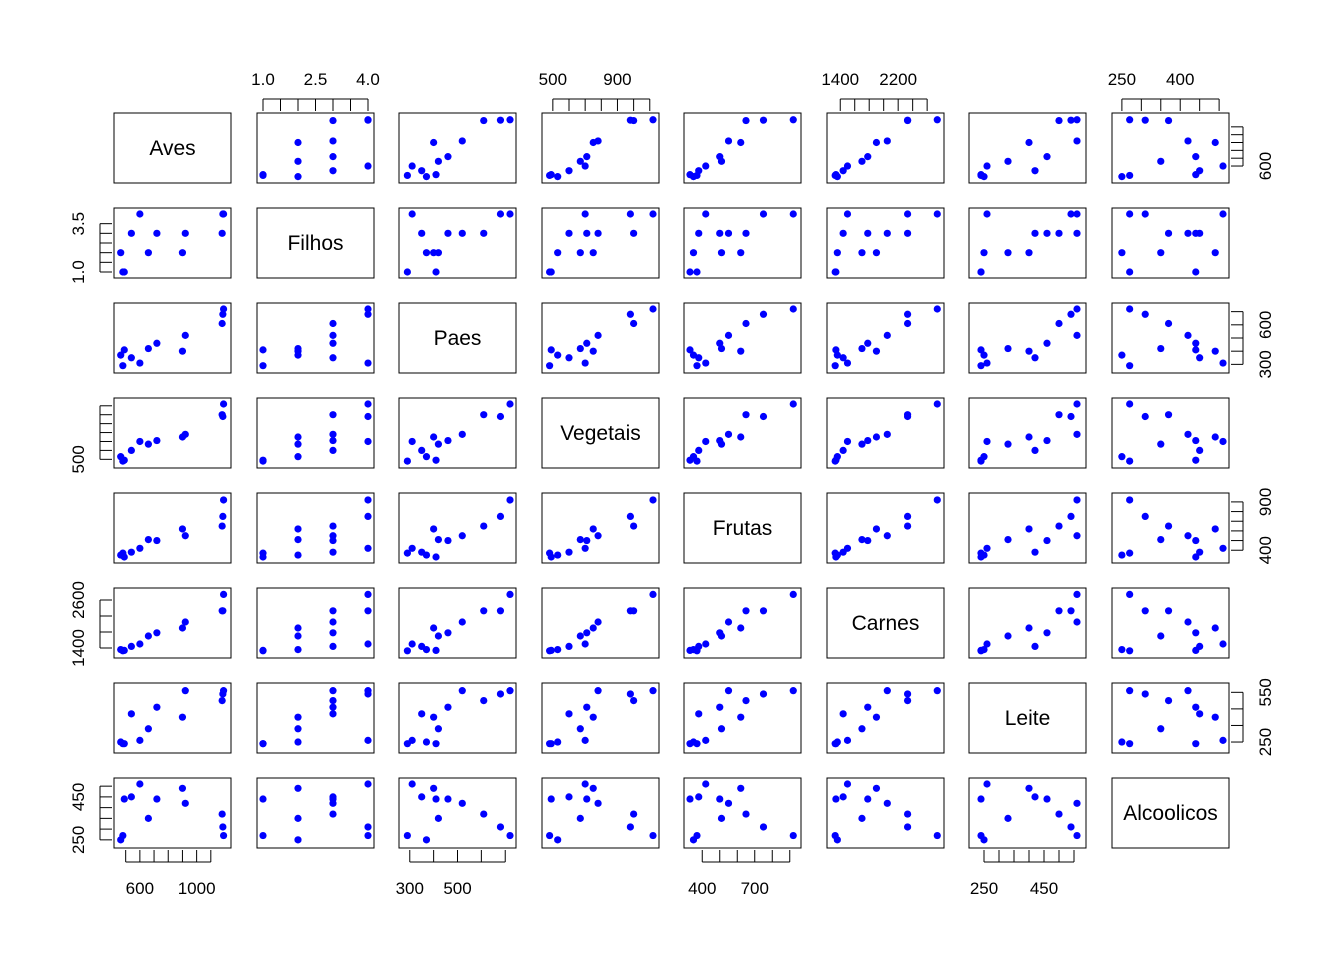 The height and width of the screenshot is (960, 1344). I want to click on panel-Alcoolicos-vs-Paes, so click(457, 813).